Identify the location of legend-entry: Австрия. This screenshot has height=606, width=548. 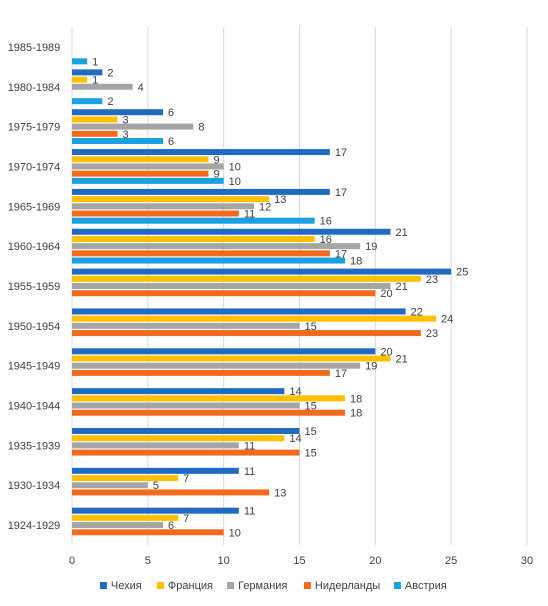
(426, 586).